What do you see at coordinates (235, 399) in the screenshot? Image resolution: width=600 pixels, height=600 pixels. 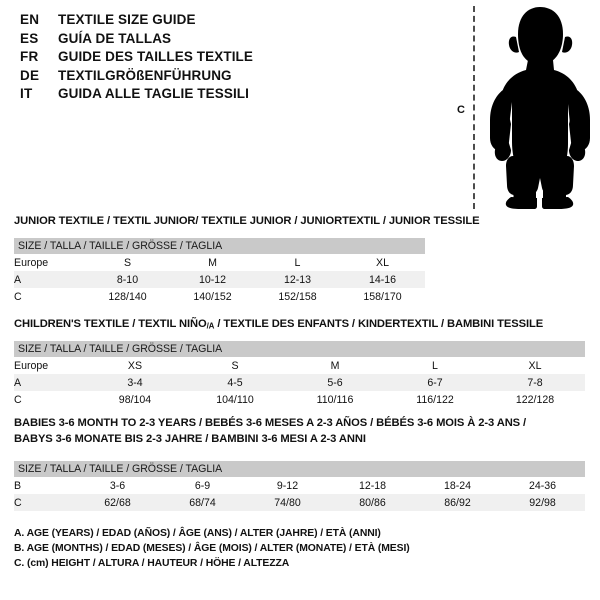 I see `cell-value: 104/110` at bounding box center [235, 399].